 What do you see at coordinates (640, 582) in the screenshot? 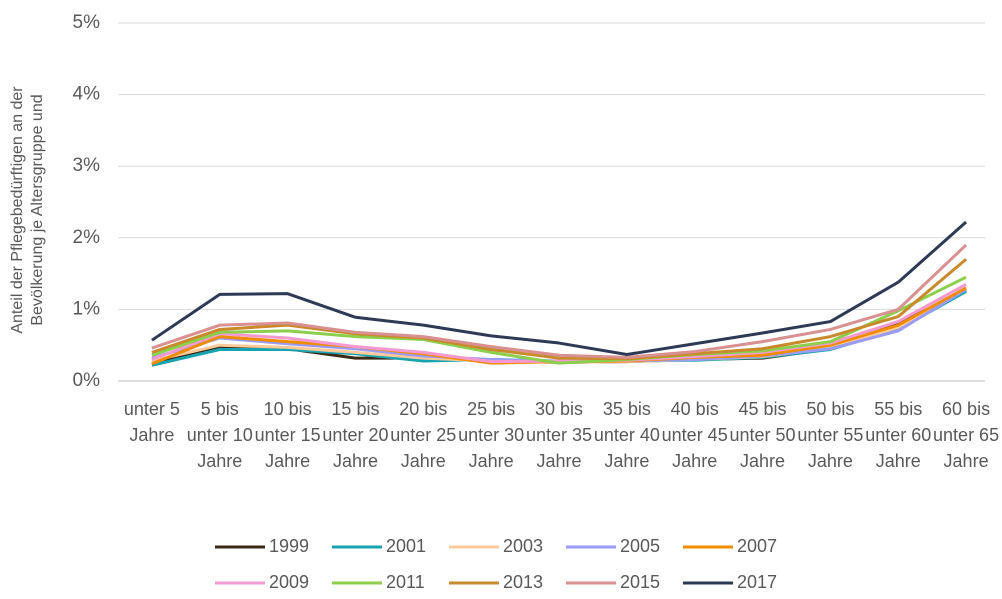
I see `legend-label: 2015` at bounding box center [640, 582].